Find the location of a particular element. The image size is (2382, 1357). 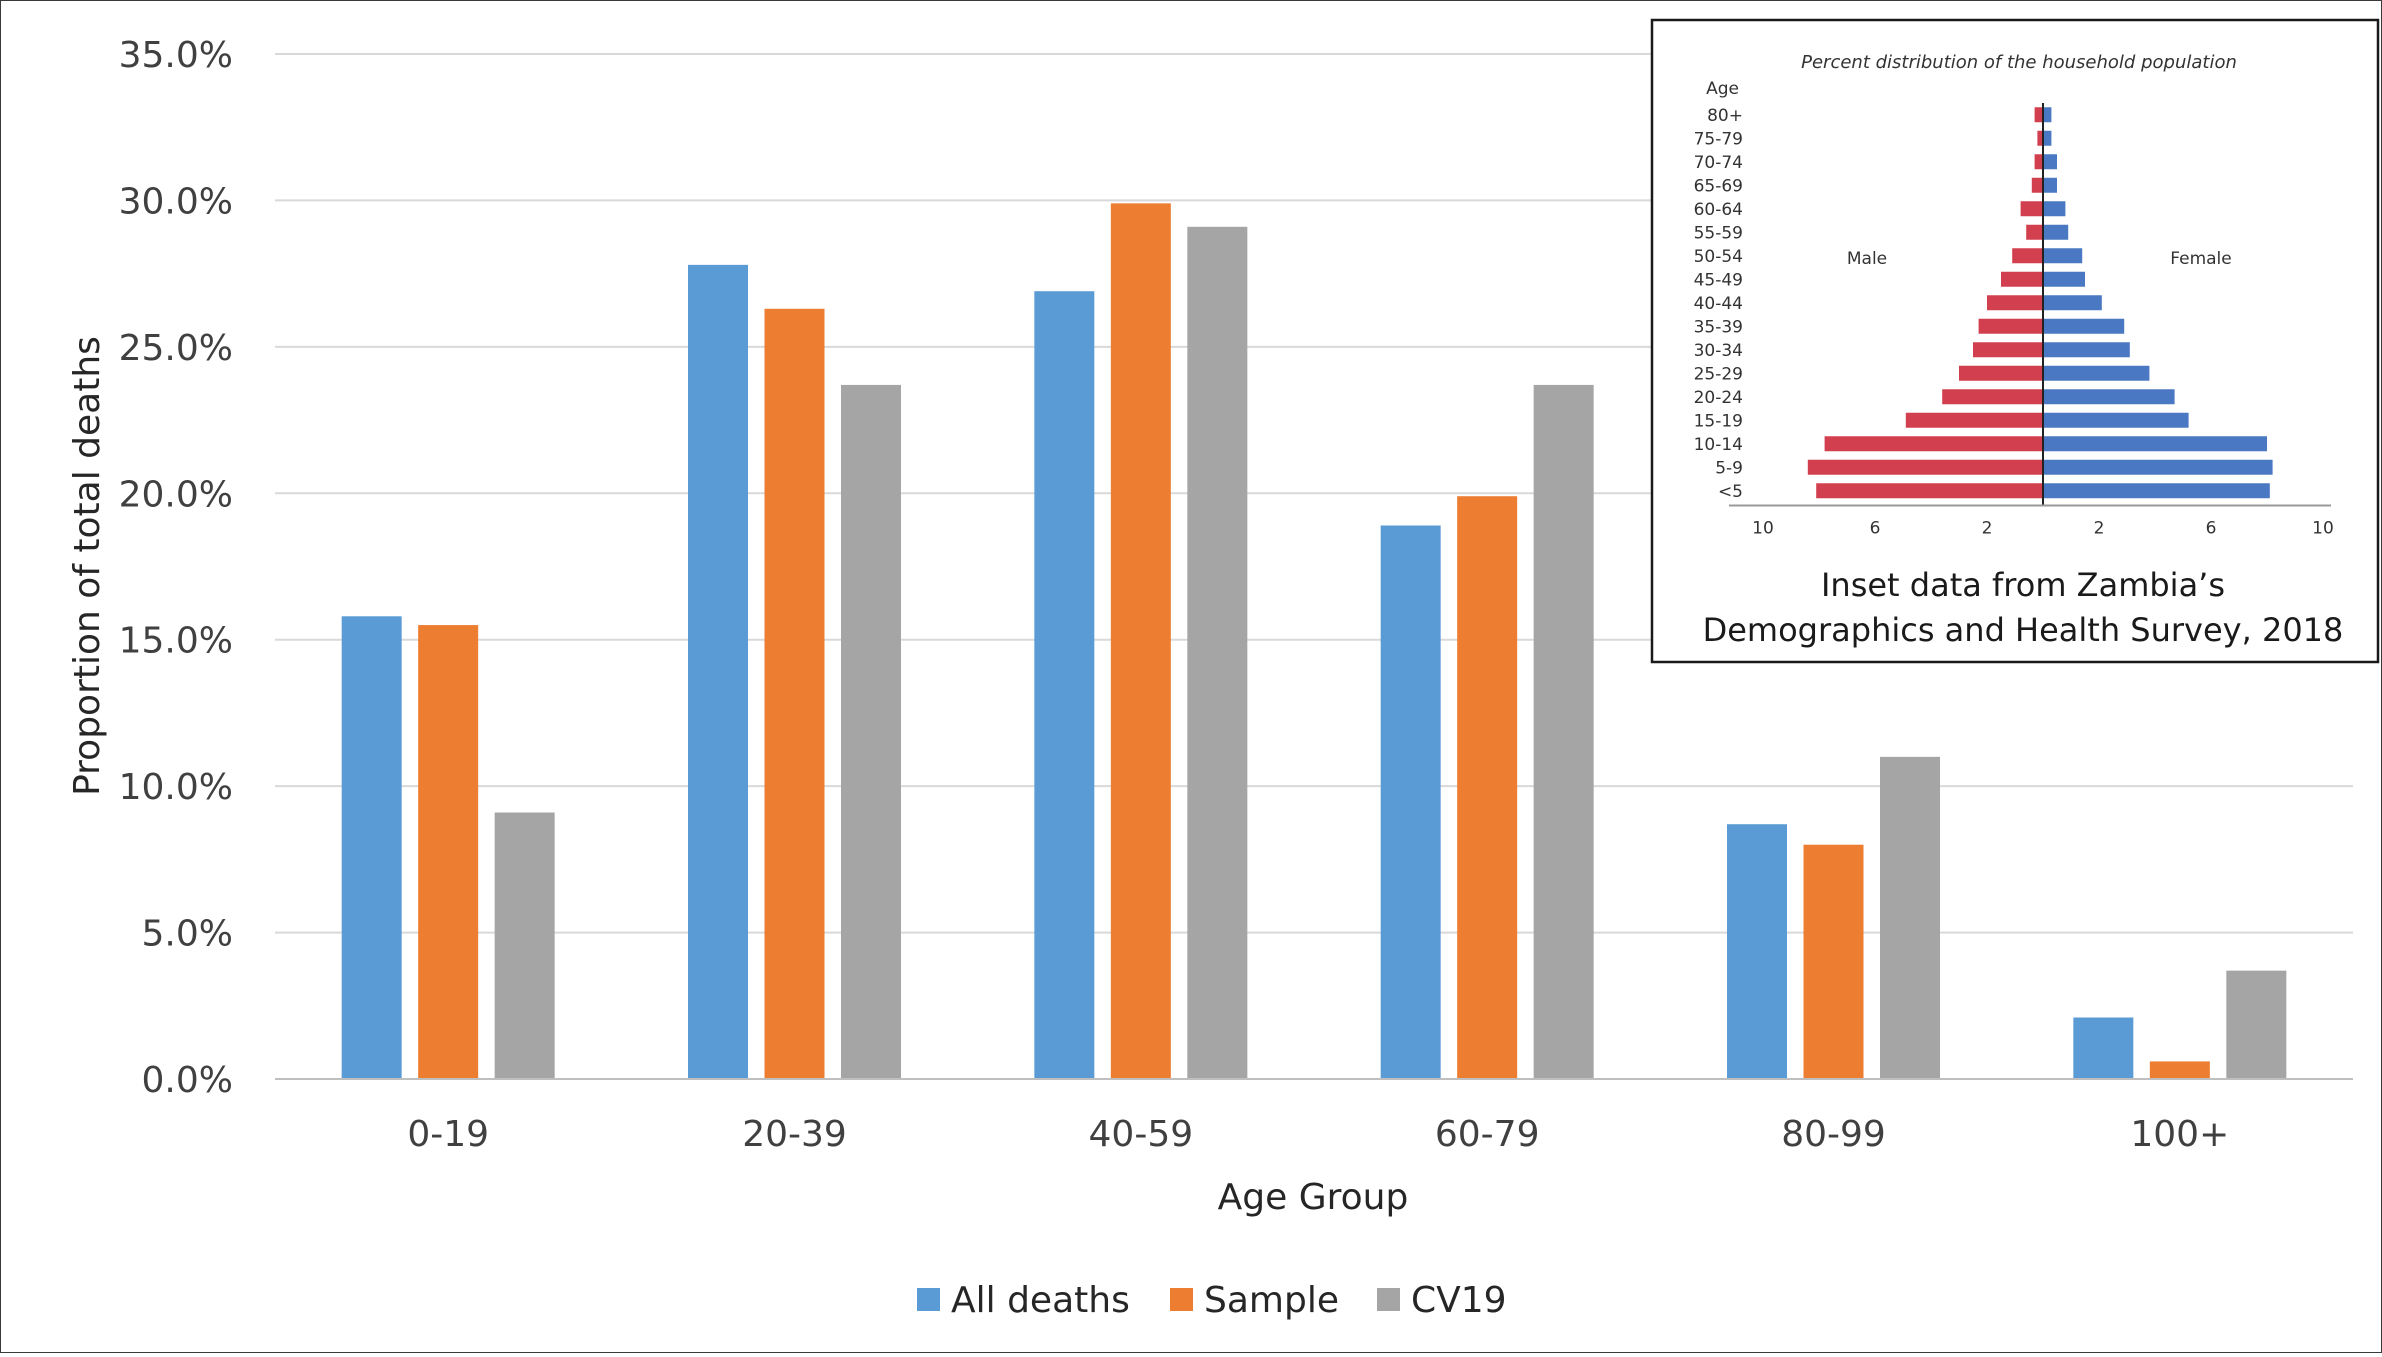

inset-age-tick: 15-19 is located at coordinates (1718, 421).